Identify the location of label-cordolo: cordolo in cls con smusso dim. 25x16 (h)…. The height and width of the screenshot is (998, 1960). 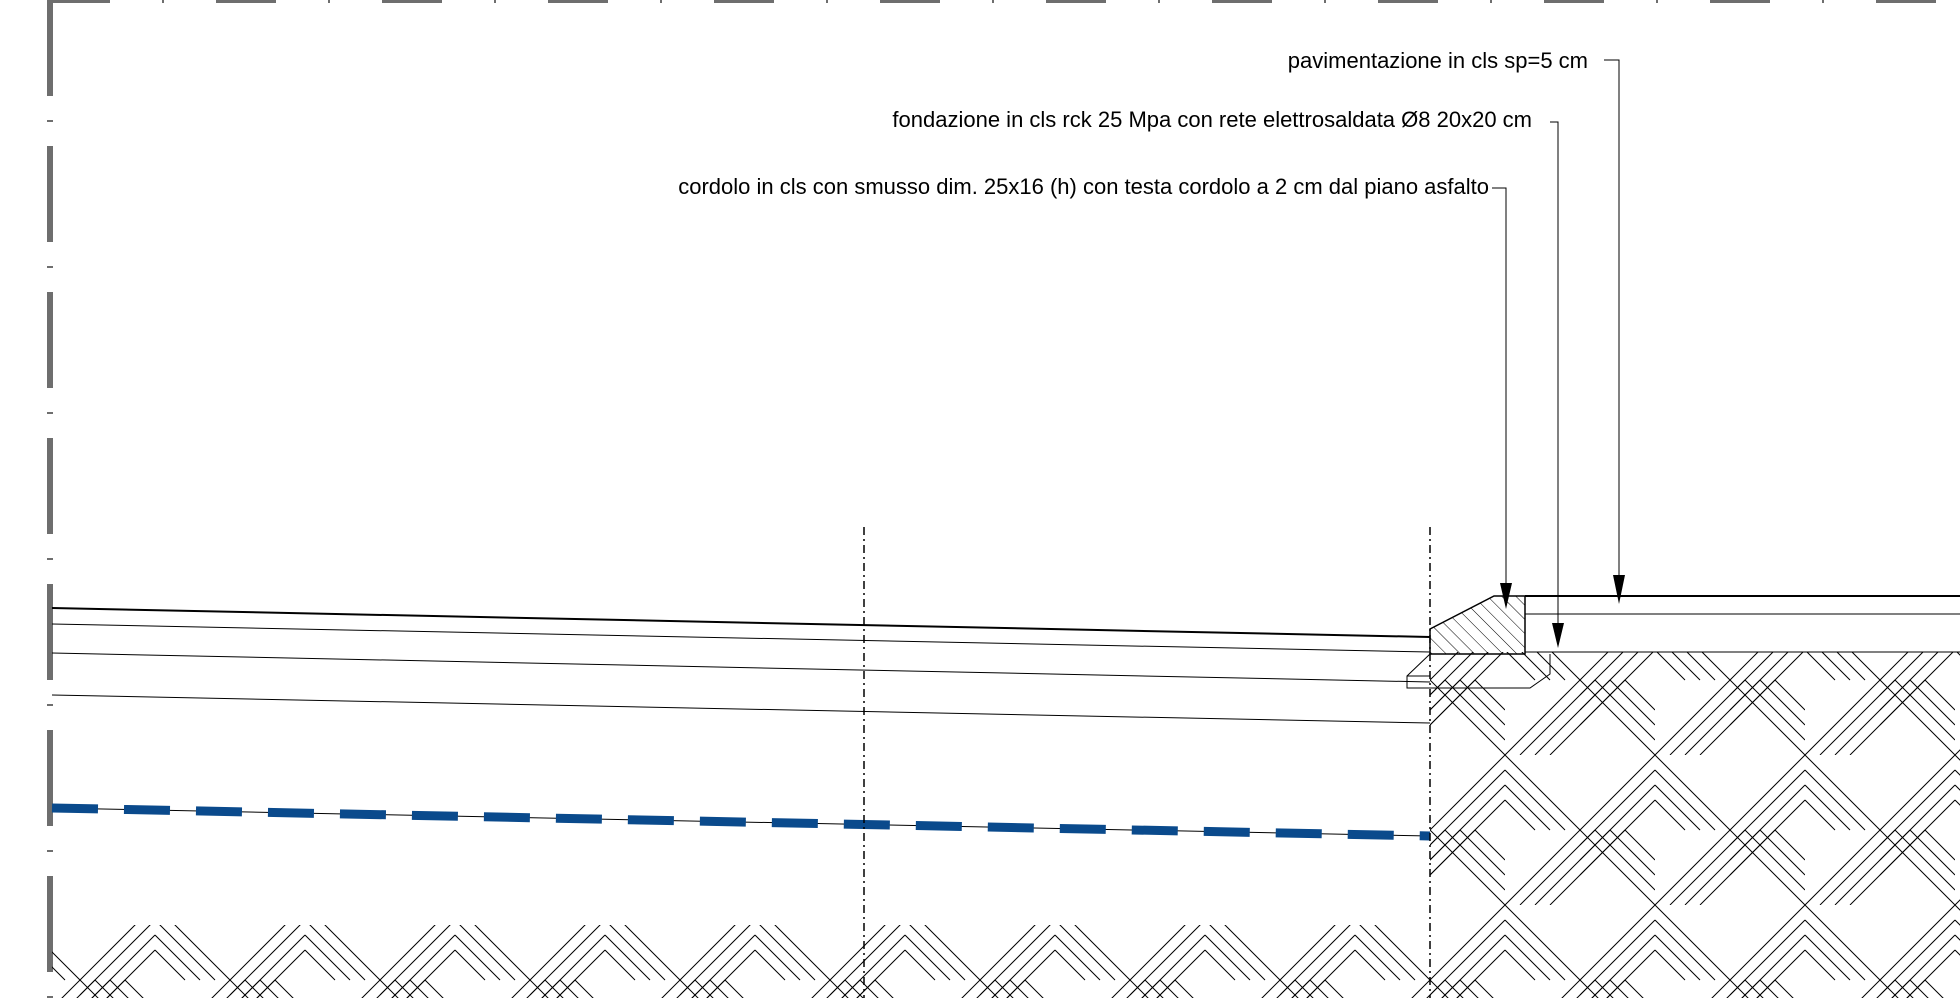
(1083, 186).